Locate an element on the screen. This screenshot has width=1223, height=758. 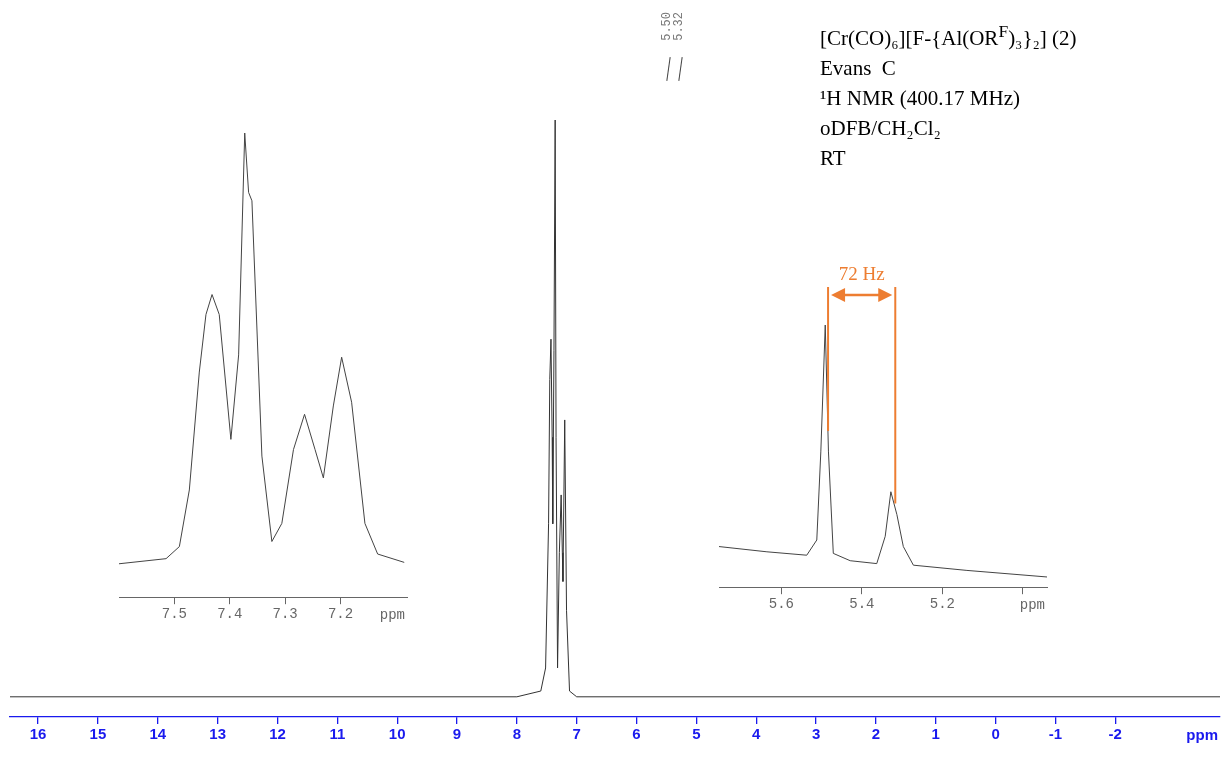
x-tick-label: 2 is located at coordinates (876, 734).